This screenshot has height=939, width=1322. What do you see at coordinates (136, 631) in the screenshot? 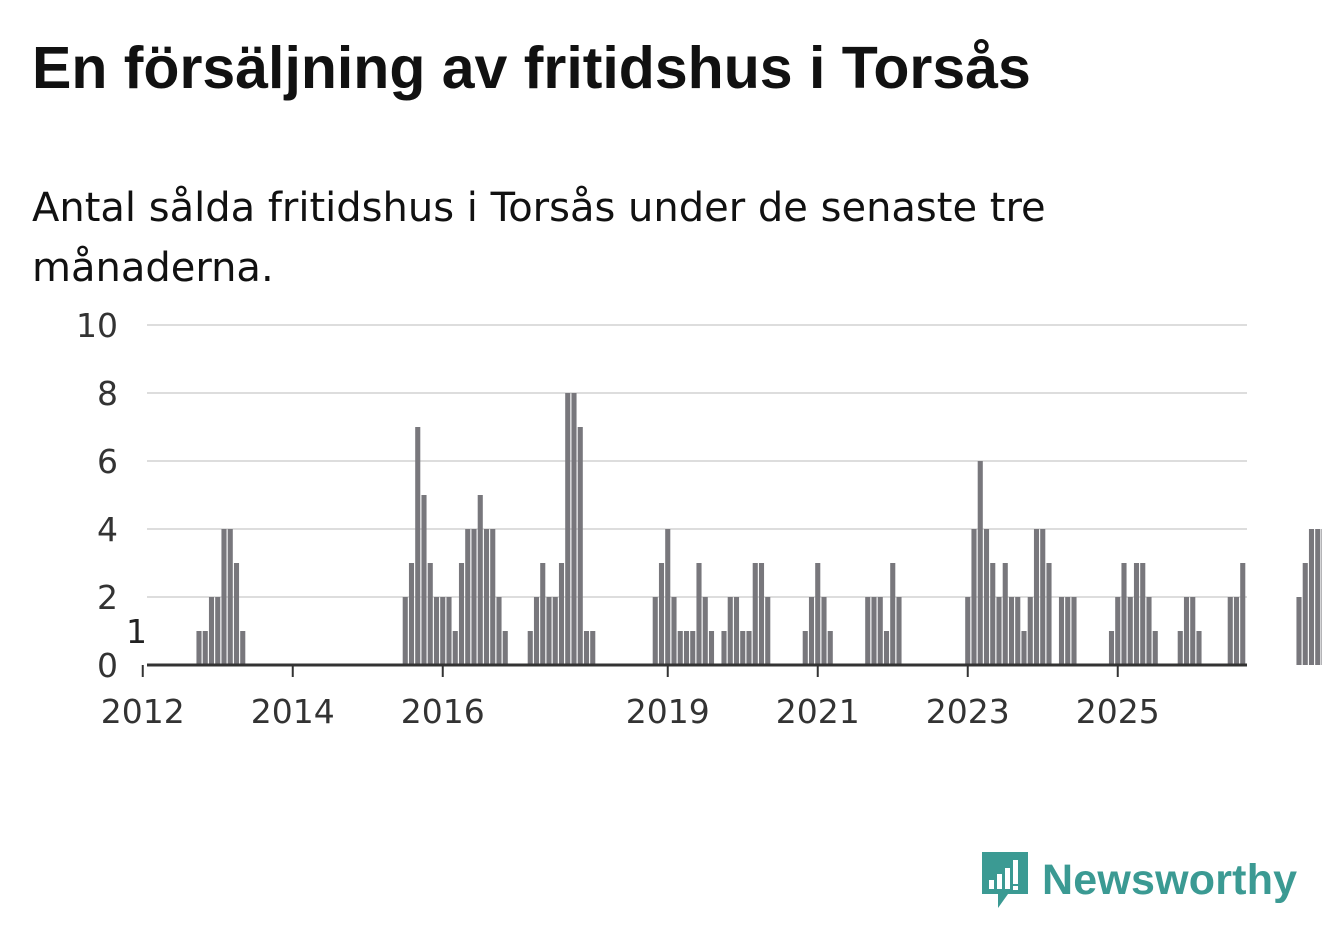
I see `highlight-value-label: 1` at bounding box center [136, 631].